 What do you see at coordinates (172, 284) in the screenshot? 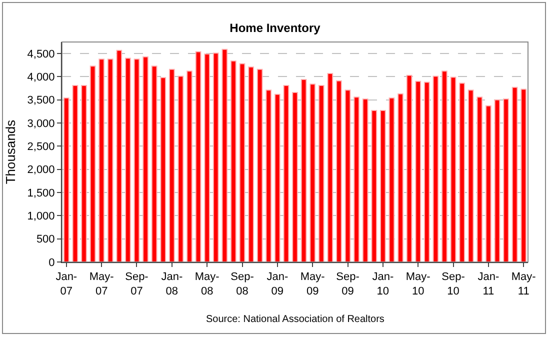
I see `x-tick-label: Jan-08` at bounding box center [172, 284].